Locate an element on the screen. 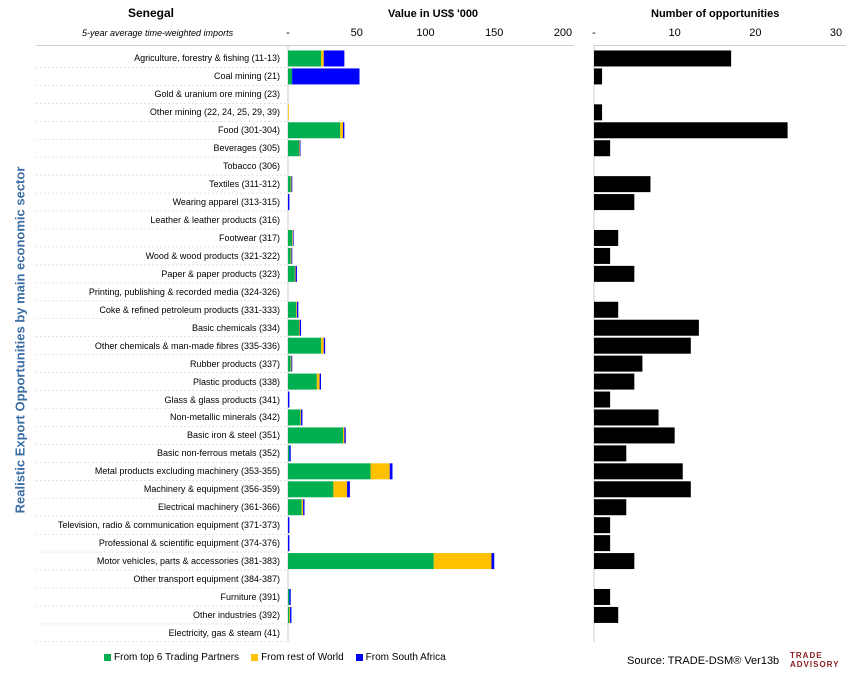  category-label: Electrical machinery (361-366) is located at coordinates (218, 507).